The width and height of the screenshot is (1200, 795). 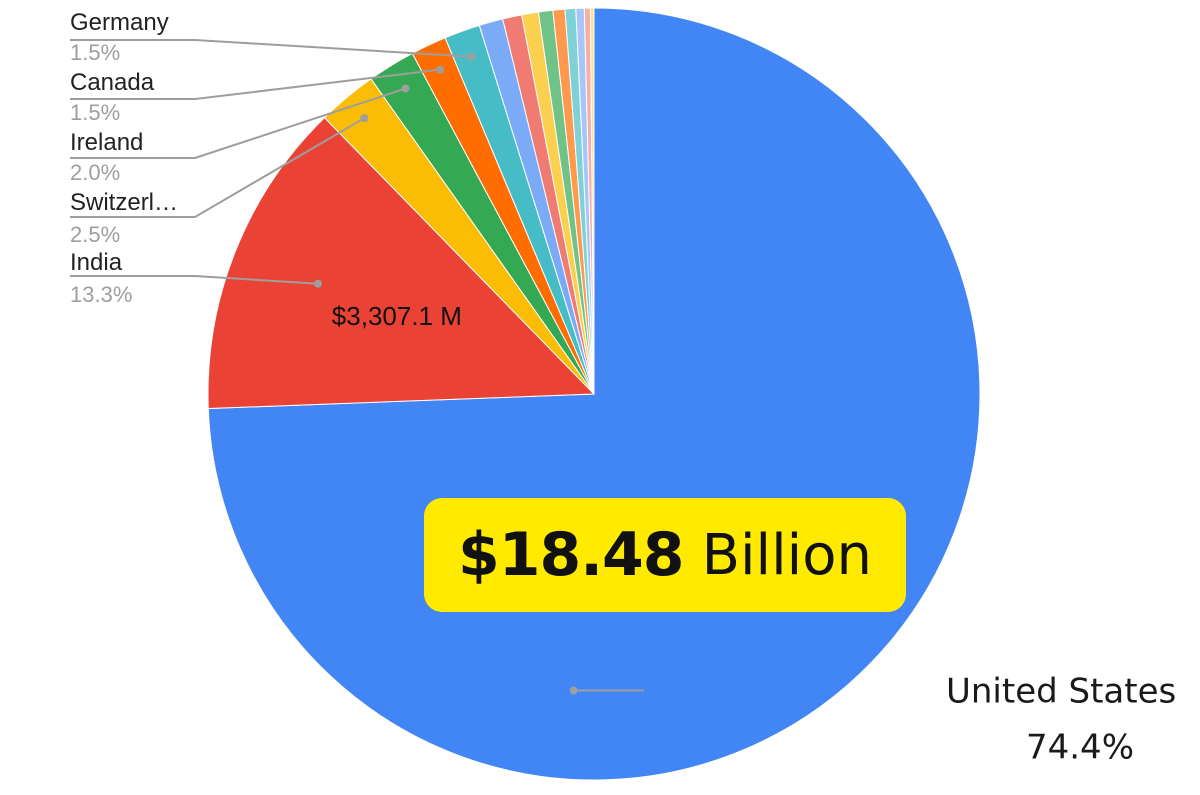 I want to click on total-amount: $18.48, so click(x=571, y=555).